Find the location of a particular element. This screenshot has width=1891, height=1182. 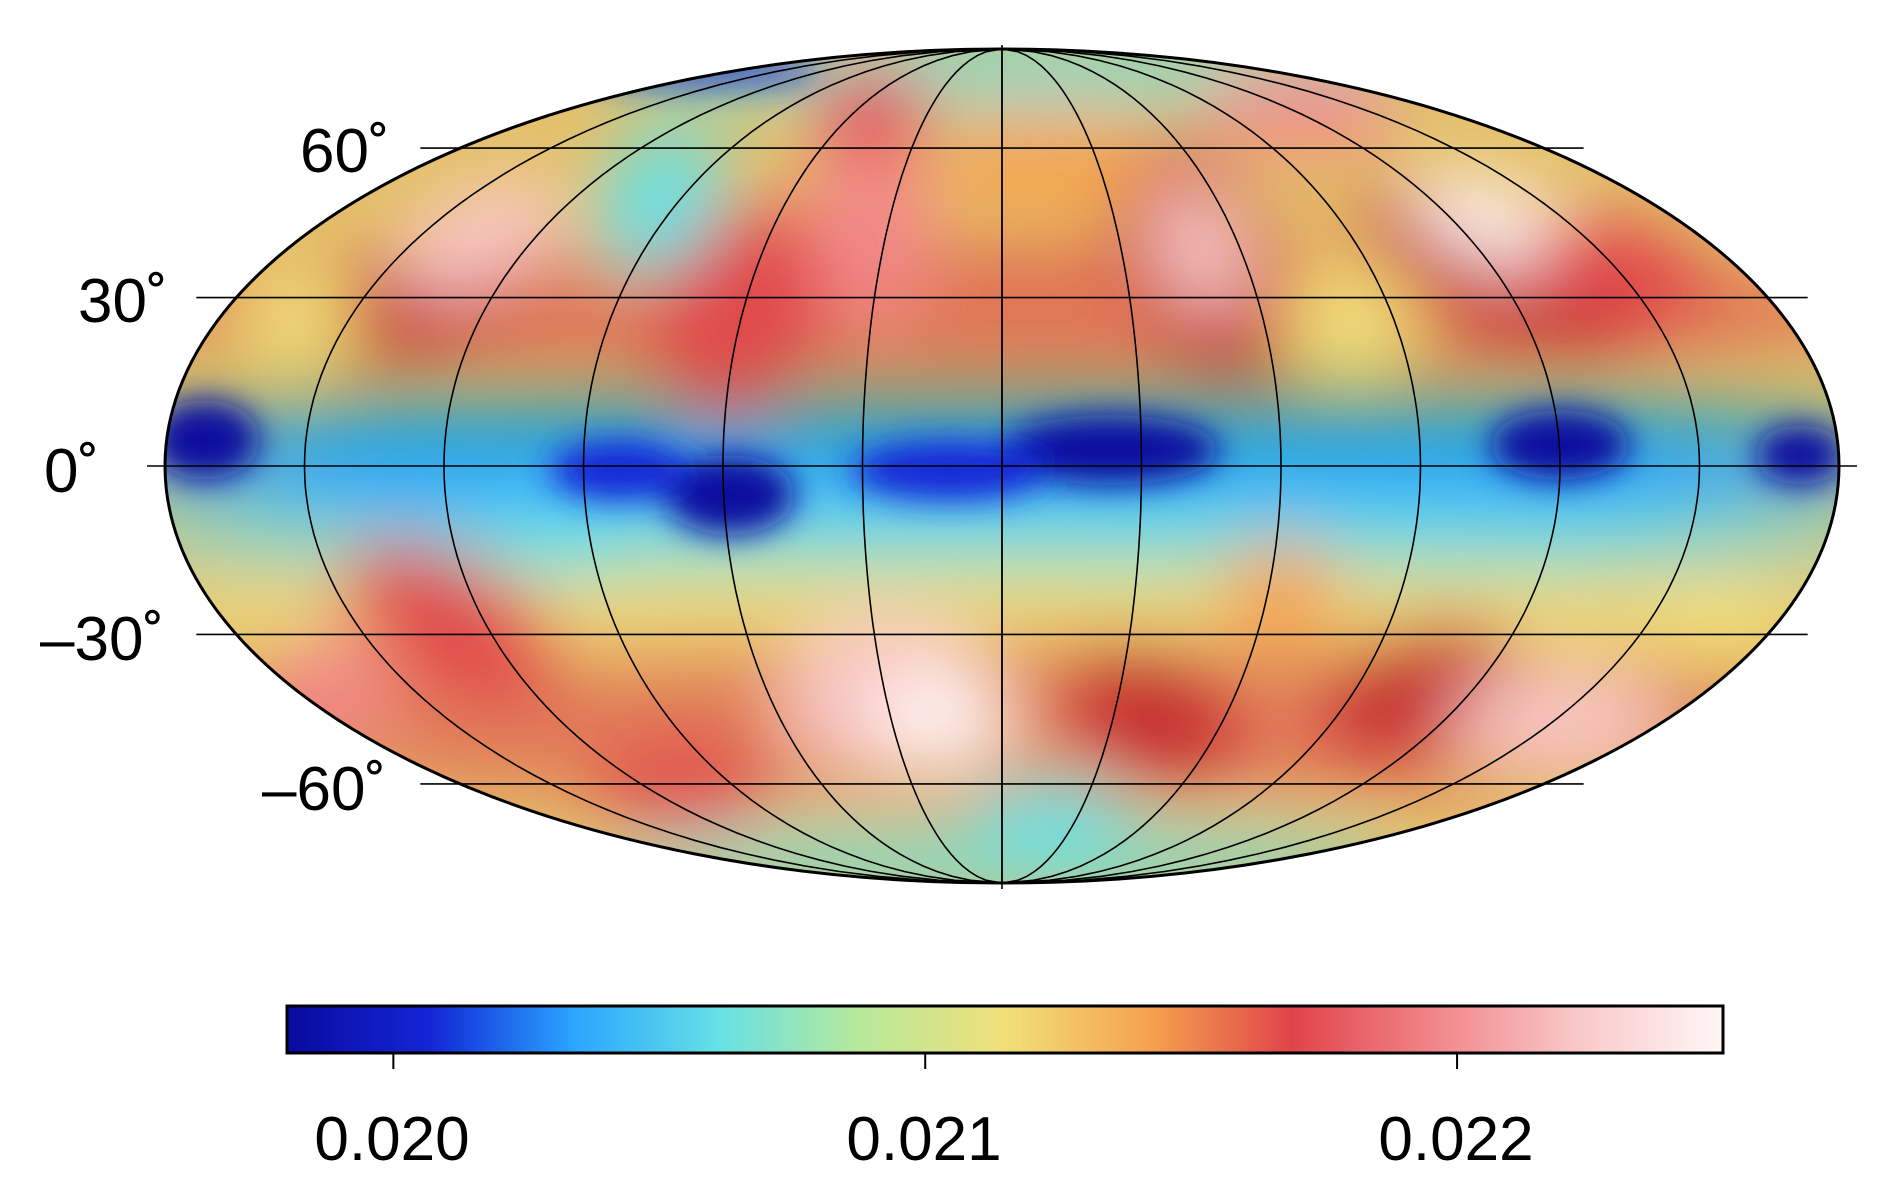

colorbar-bar is located at coordinates (1005, 1029).